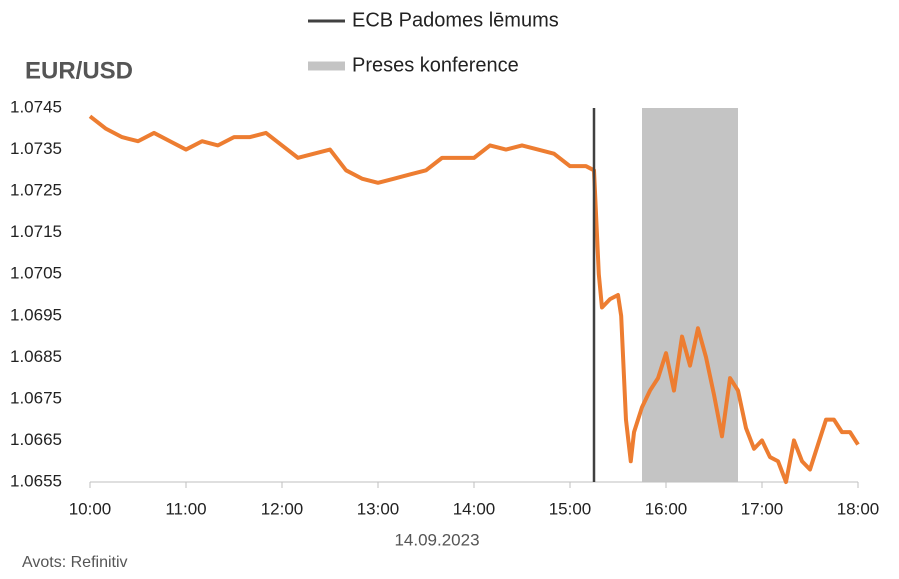 Image resolution: width=899 pixels, height=579 pixels. Describe the element at coordinates (455, 20) in the screenshot. I see `legend-label: ECB Padomes lēmums` at that location.